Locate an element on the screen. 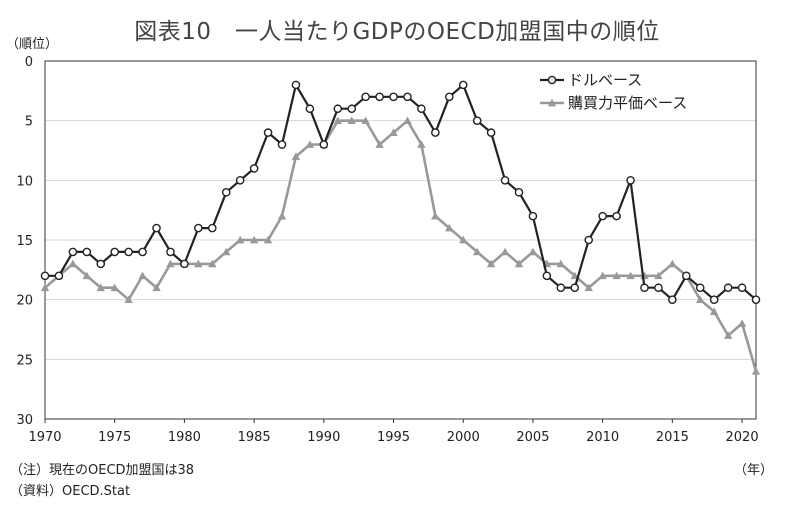 This screenshot has height=515, width=794. y-tick-label: 15 is located at coordinates (24, 241).